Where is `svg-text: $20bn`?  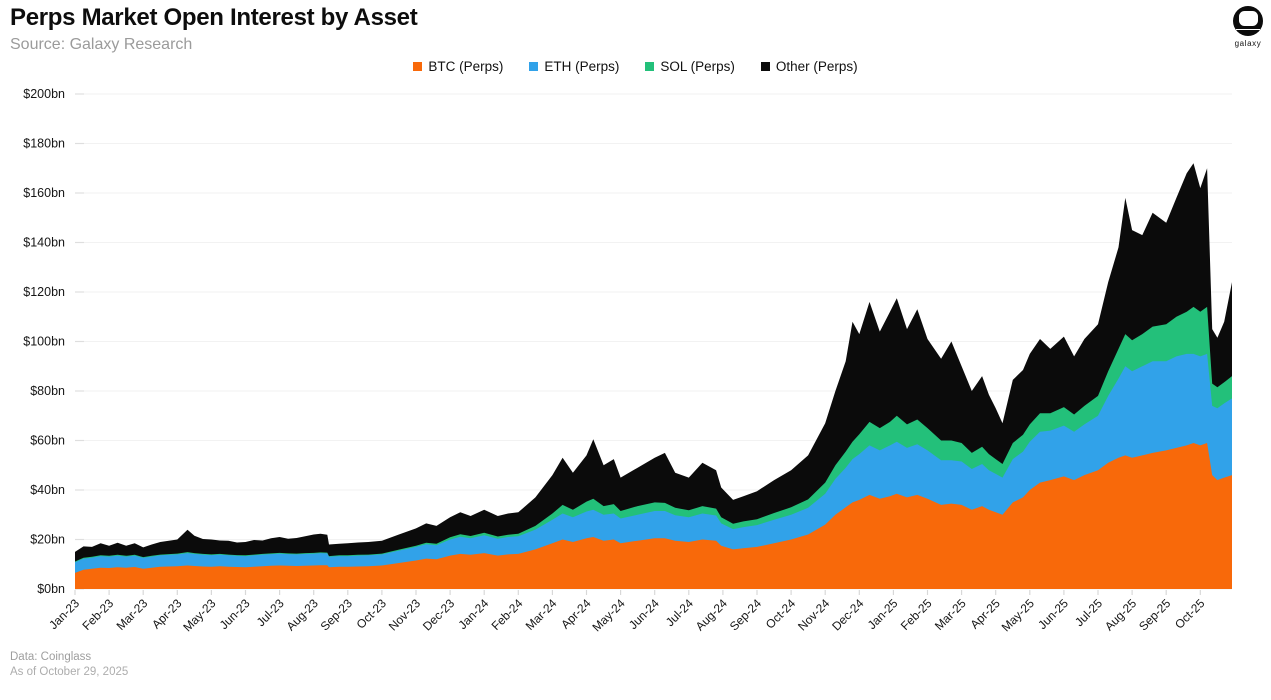 svg-text: $20bn is located at coordinates (47, 540).